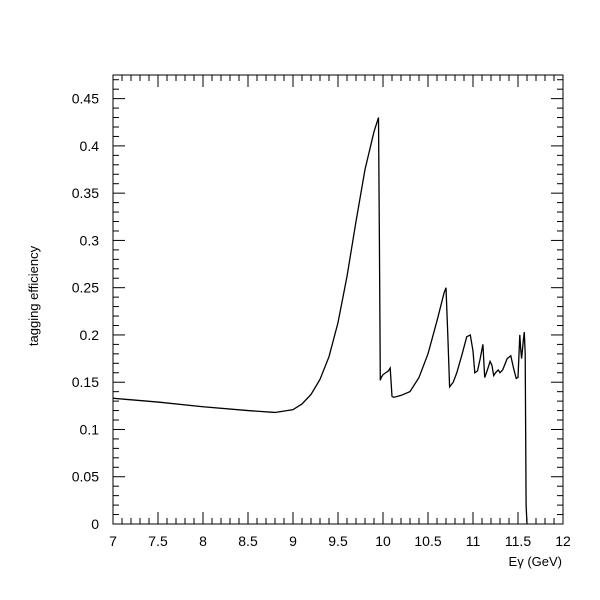  What do you see at coordinates (33, 295) in the screenshot?
I see `y-axis-title: tagging efficiency` at bounding box center [33, 295].